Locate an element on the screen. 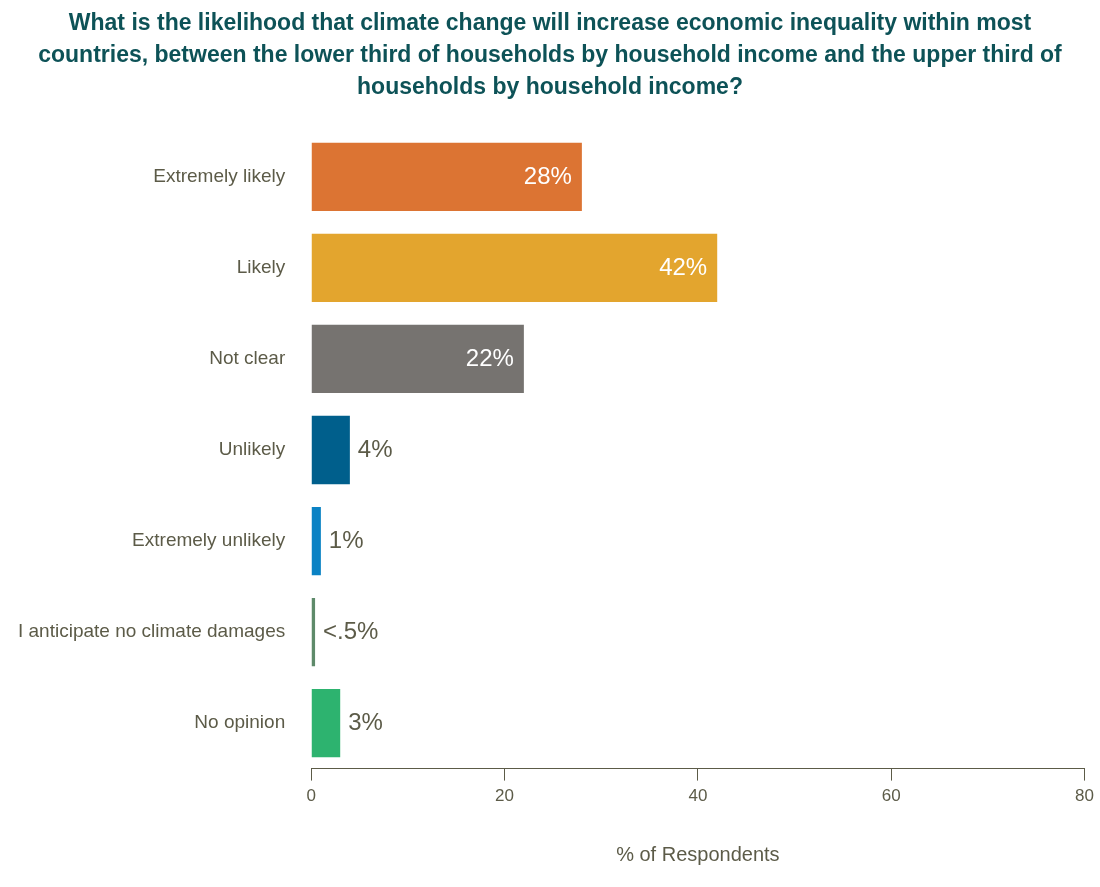  data-label: 4% is located at coordinates (375, 448).